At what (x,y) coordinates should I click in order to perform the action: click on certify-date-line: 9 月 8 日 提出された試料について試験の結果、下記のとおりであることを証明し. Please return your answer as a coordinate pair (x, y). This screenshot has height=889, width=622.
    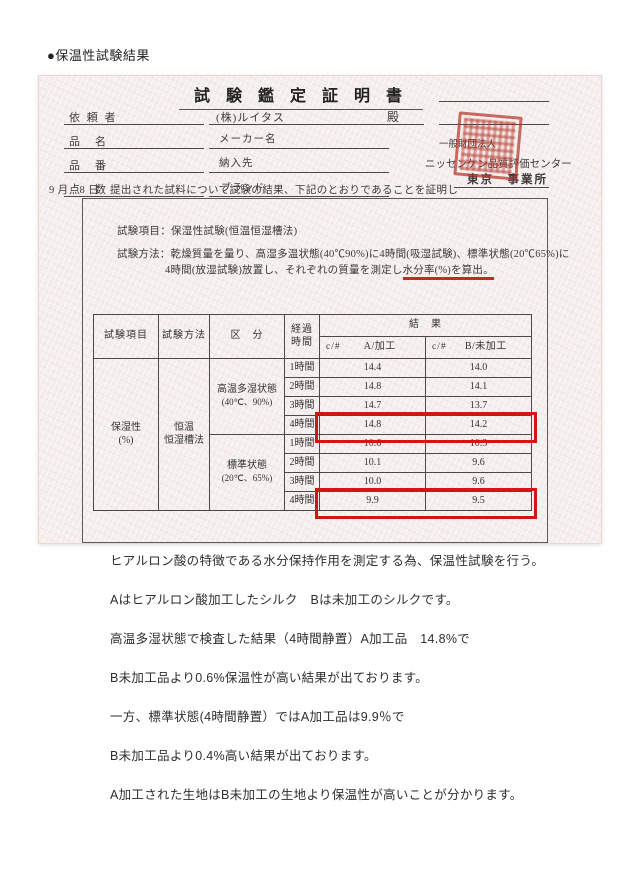
    Looking at the image, I should click on (254, 190).